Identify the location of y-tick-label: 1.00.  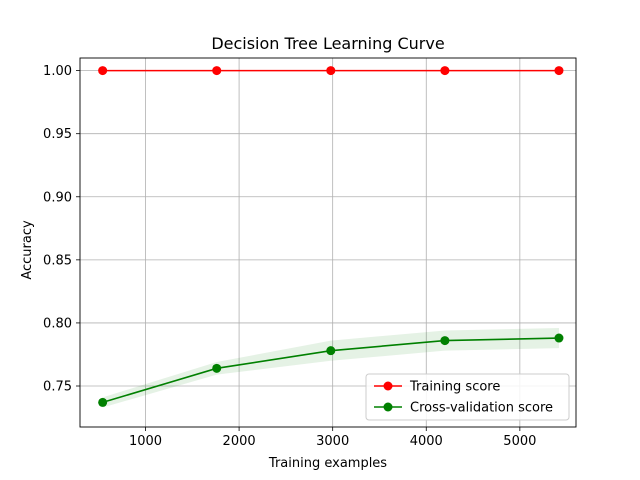
(57, 71).